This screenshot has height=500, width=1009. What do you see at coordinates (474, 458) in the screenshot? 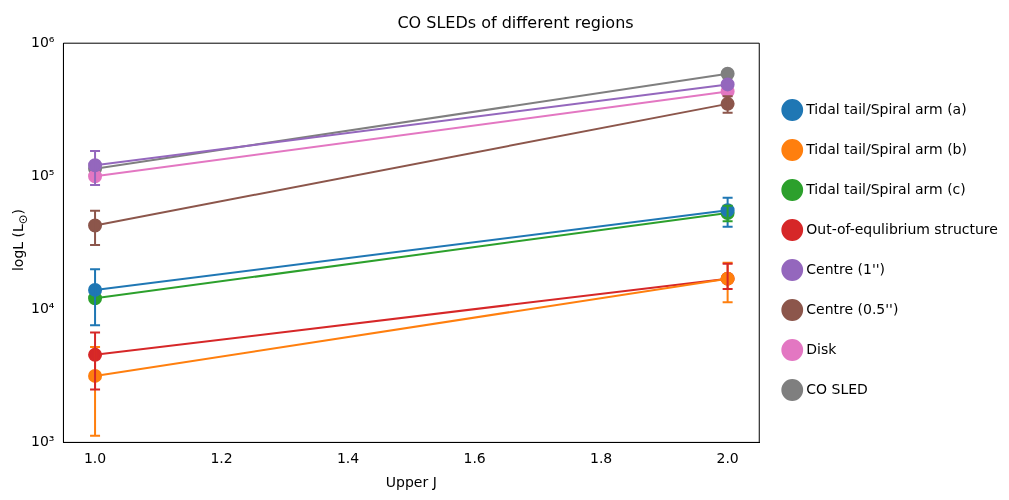
I see `x-tick-label: 1.6` at bounding box center [474, 458].